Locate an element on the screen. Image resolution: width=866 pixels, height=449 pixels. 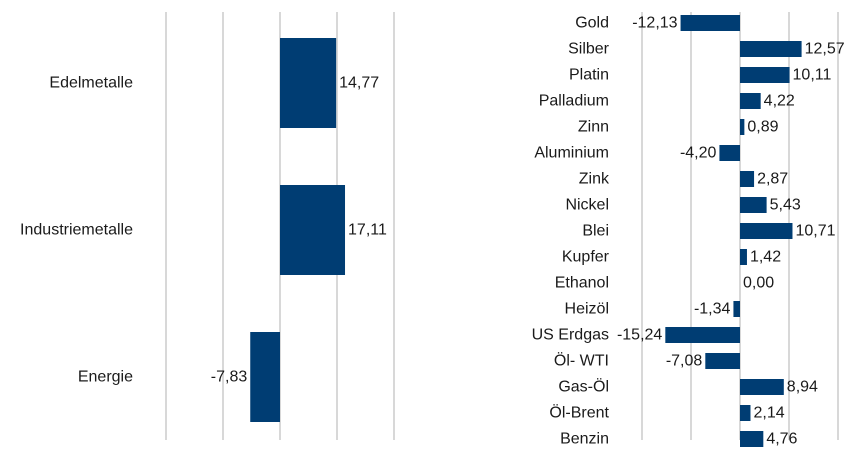
bar-blei is located at coordinates (766, 231).